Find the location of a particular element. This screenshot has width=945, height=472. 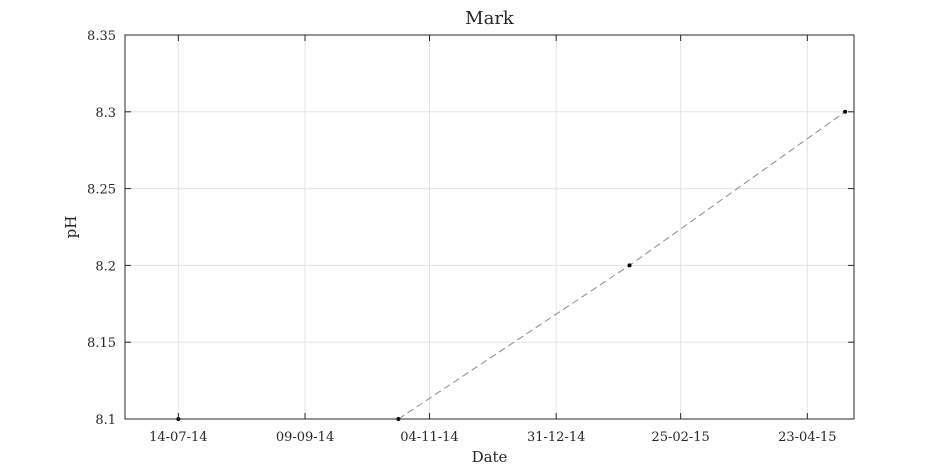

x-tick-label: 25-02-15 is located at coordinates (680, 437).